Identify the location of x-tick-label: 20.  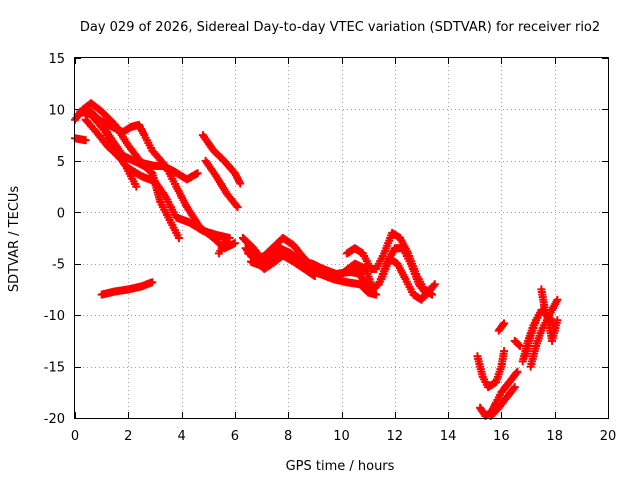
(608, 436).